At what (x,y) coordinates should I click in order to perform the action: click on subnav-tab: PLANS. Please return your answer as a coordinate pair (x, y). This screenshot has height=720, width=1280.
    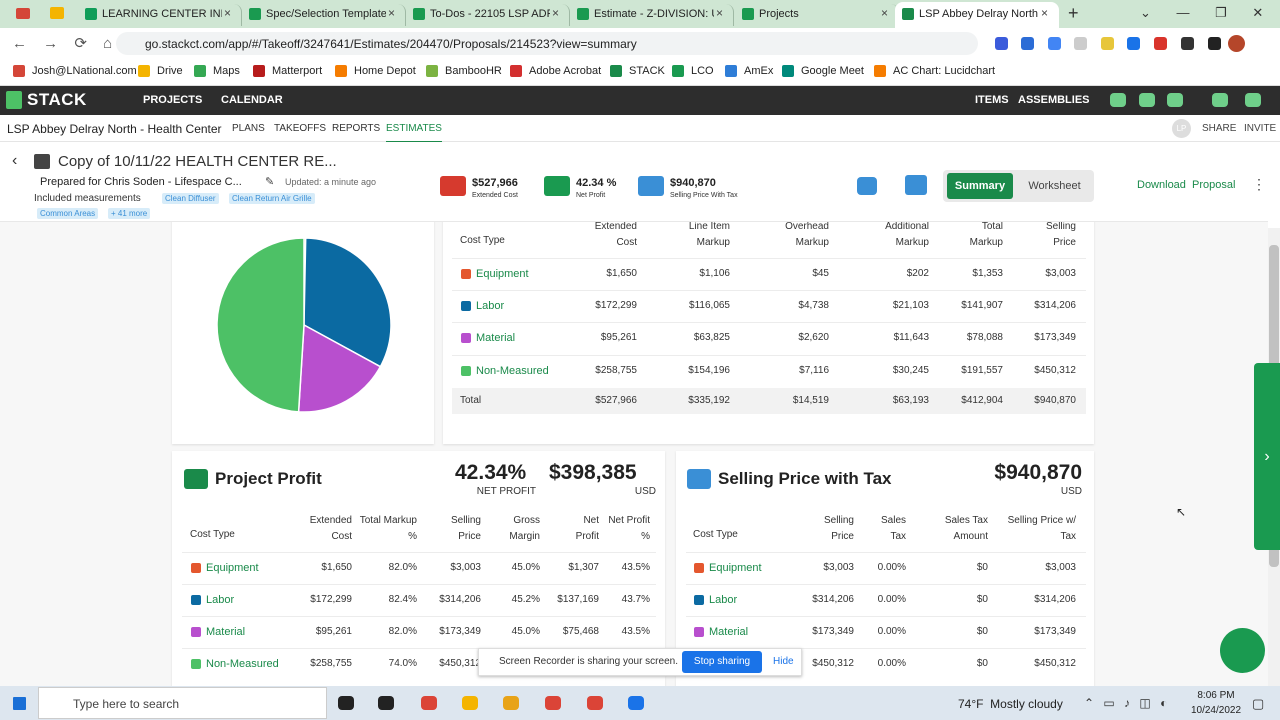
    Looking at the image, I should click on (248, 128).